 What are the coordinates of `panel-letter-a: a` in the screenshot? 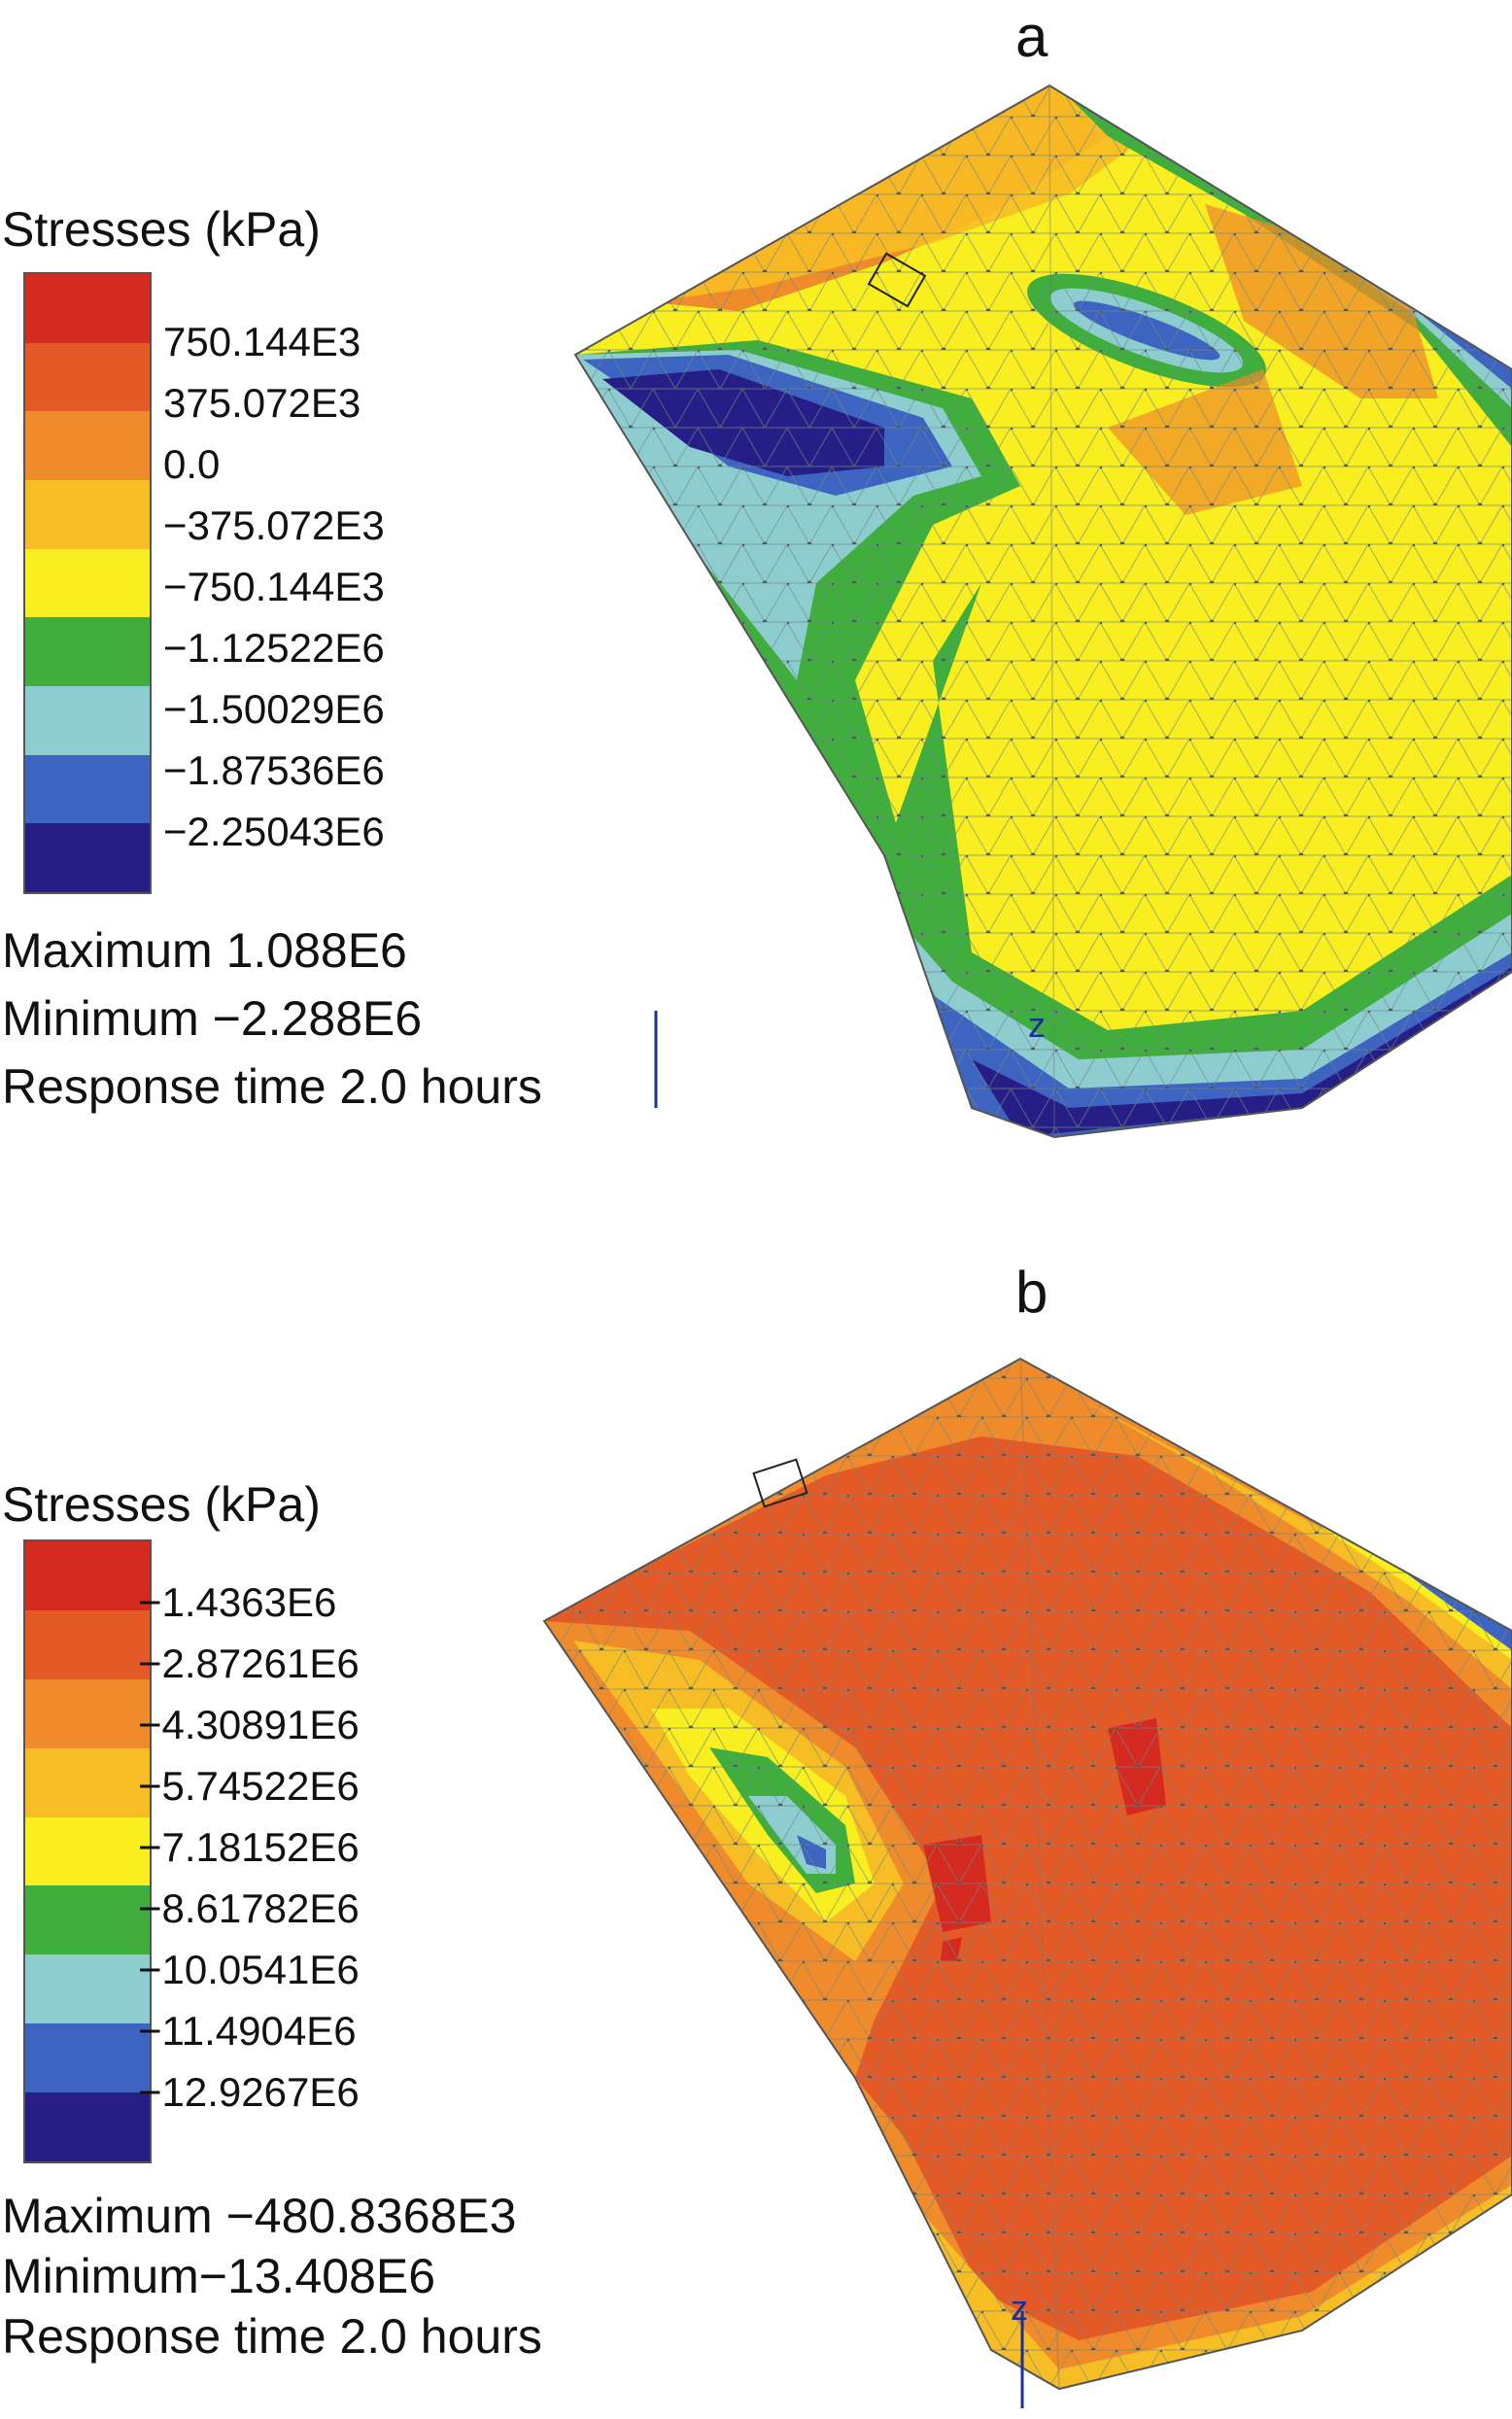 It's located at (1031, 36).